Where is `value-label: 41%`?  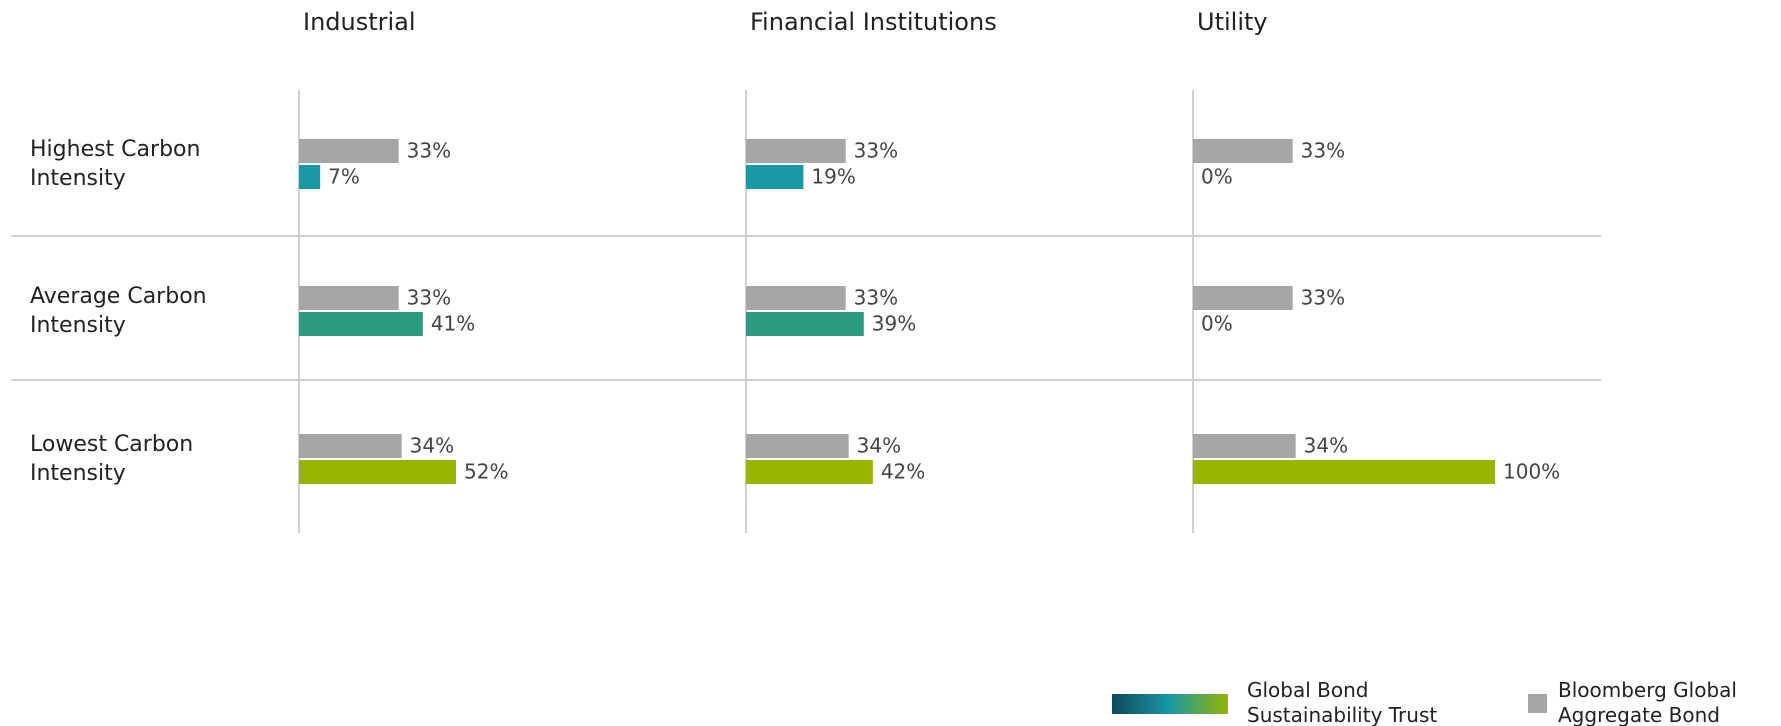
value-label: 41% is located at coordinates (453, 324).